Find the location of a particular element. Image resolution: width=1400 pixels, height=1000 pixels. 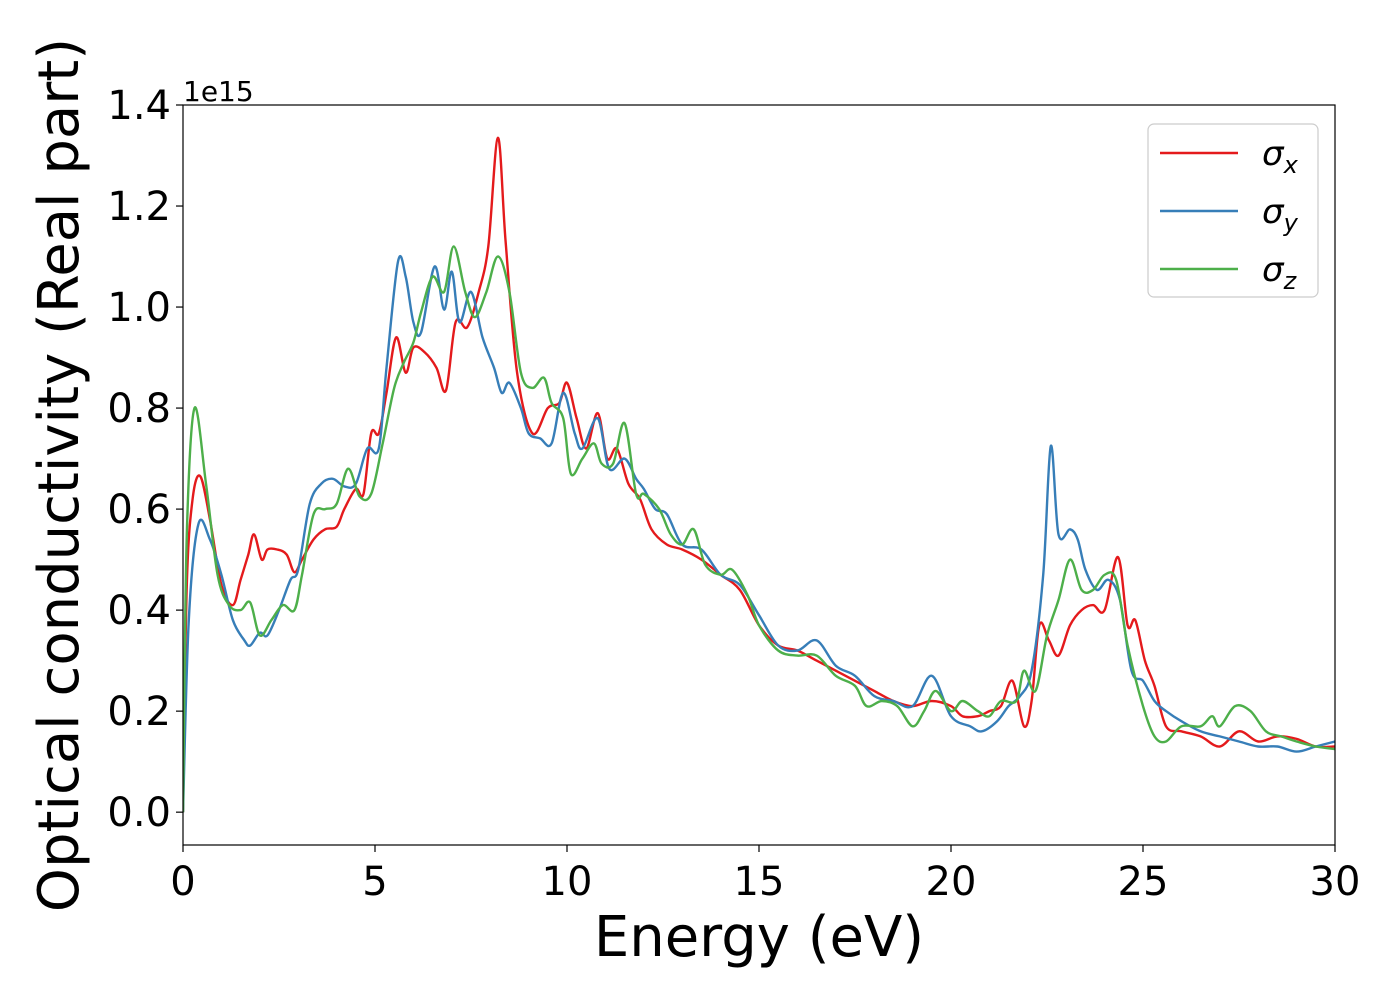

y-tick-label: 0.4 is located at coordinates (139, 611).